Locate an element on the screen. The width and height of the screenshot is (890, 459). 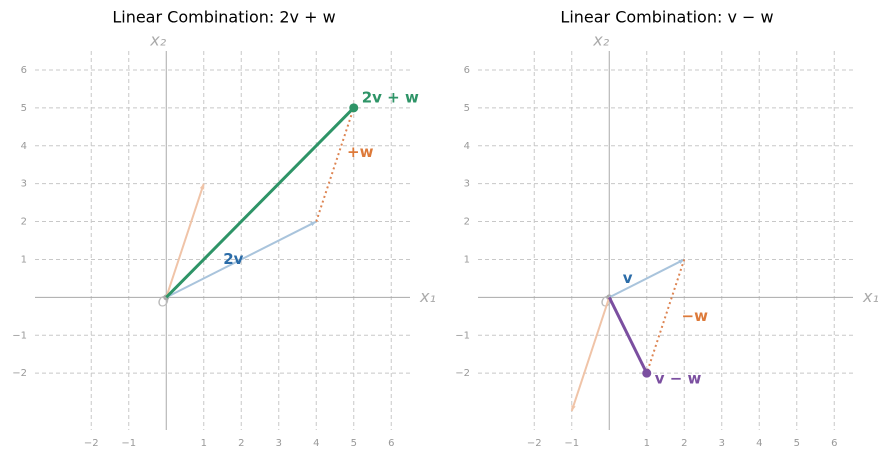
vector-label: 2v is located at coordinates (233, 259).